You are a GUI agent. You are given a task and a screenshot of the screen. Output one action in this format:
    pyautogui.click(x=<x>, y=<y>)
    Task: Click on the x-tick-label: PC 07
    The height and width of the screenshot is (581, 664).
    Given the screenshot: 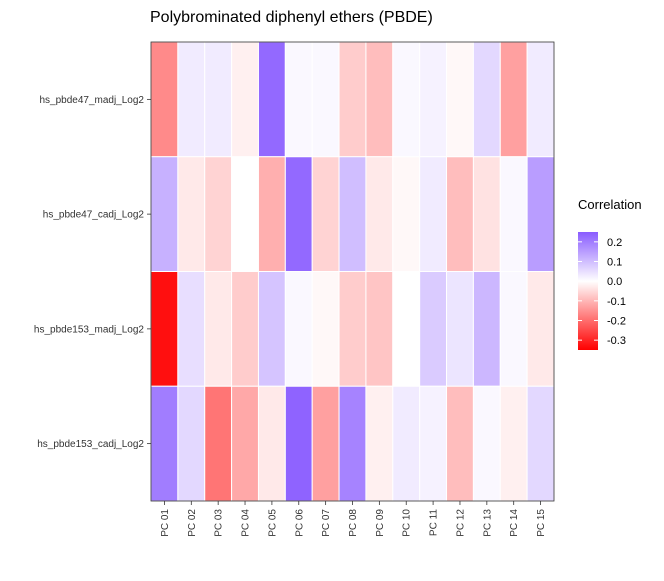 What is the action you would take?
    pyautogui.click(x=326, y=523)
    